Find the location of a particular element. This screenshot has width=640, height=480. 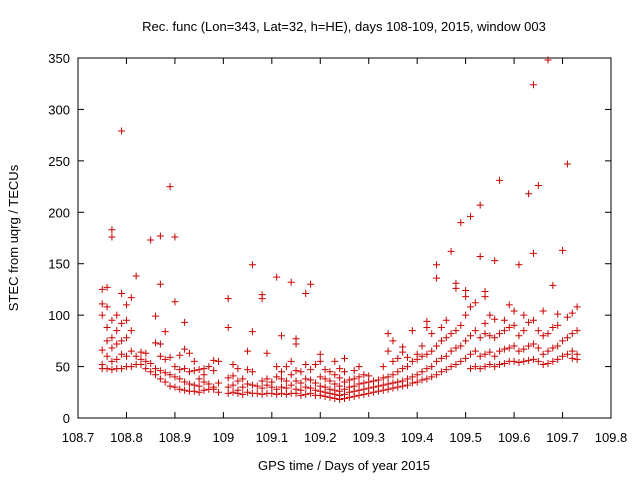

y-tick-label: 300 is located at coordinates (59, 109).